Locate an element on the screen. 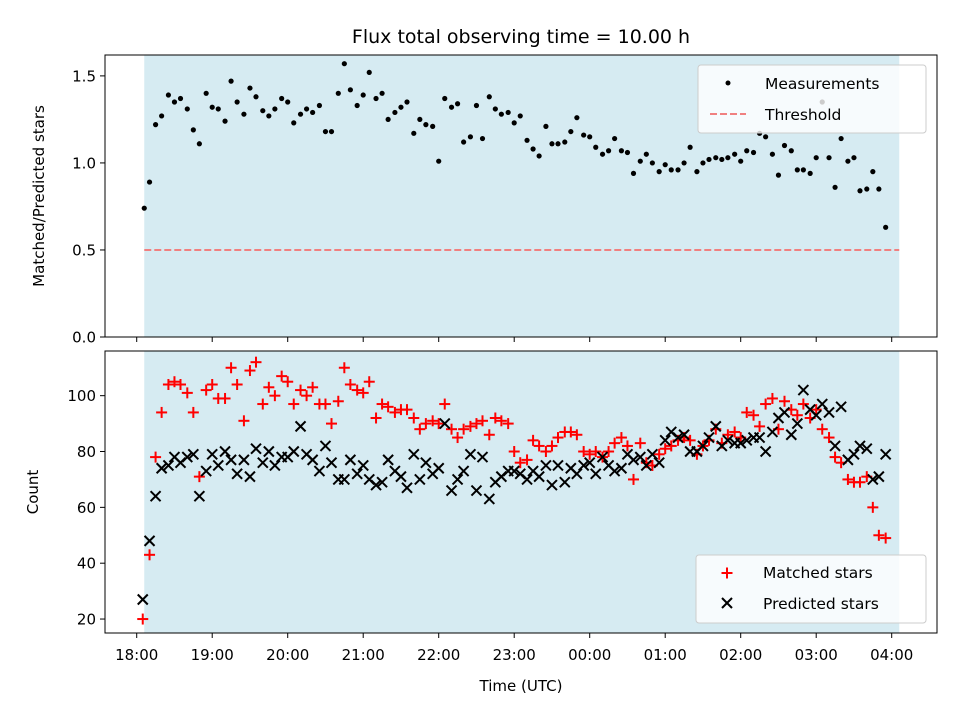 The width and height of the screenshot is (960, 720). x-tick-label: 04:00 is located at coordinates (891, 655).